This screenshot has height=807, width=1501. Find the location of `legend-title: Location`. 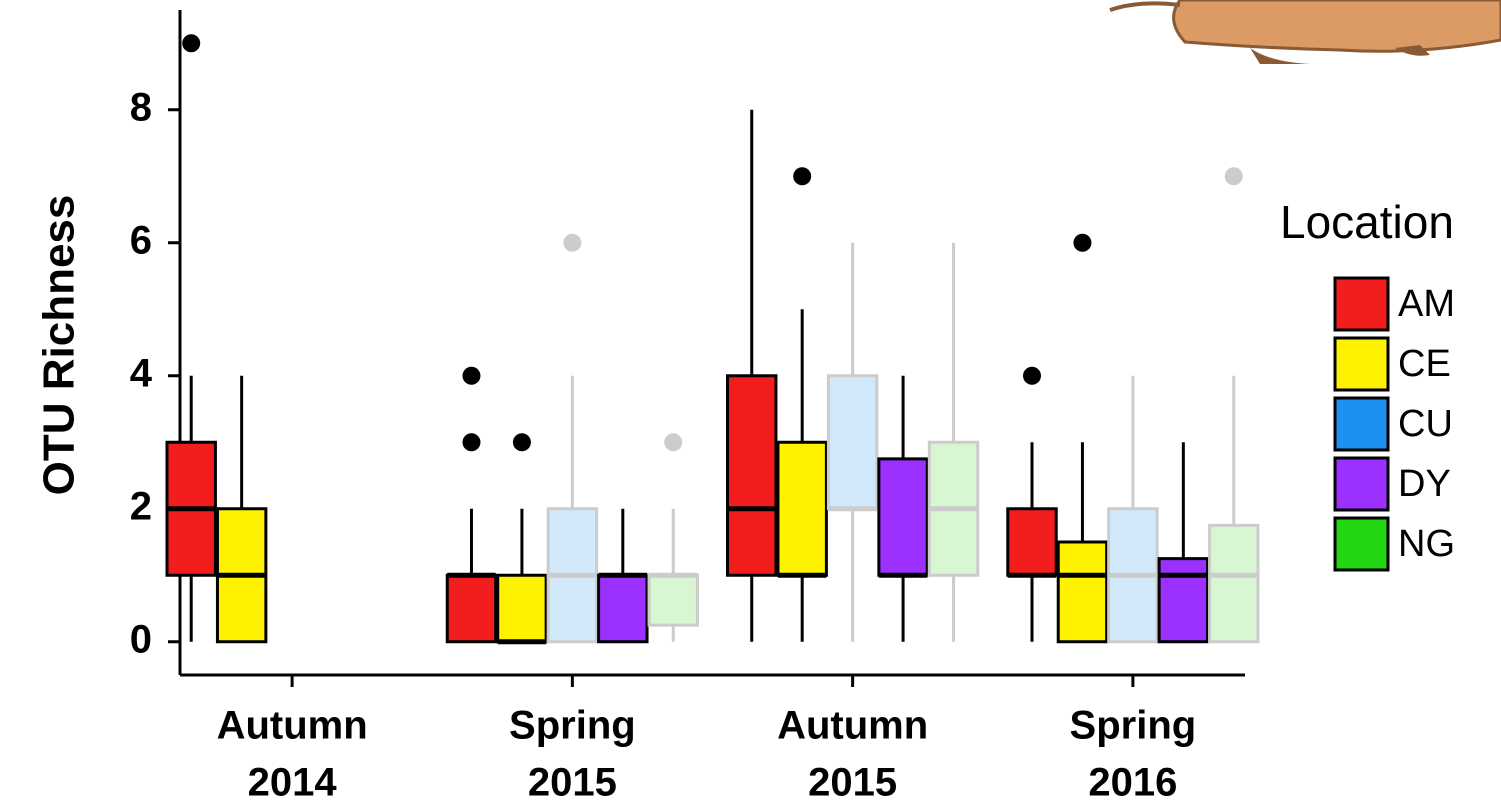

legend-title: Location is located at coordinates (1367, 222).